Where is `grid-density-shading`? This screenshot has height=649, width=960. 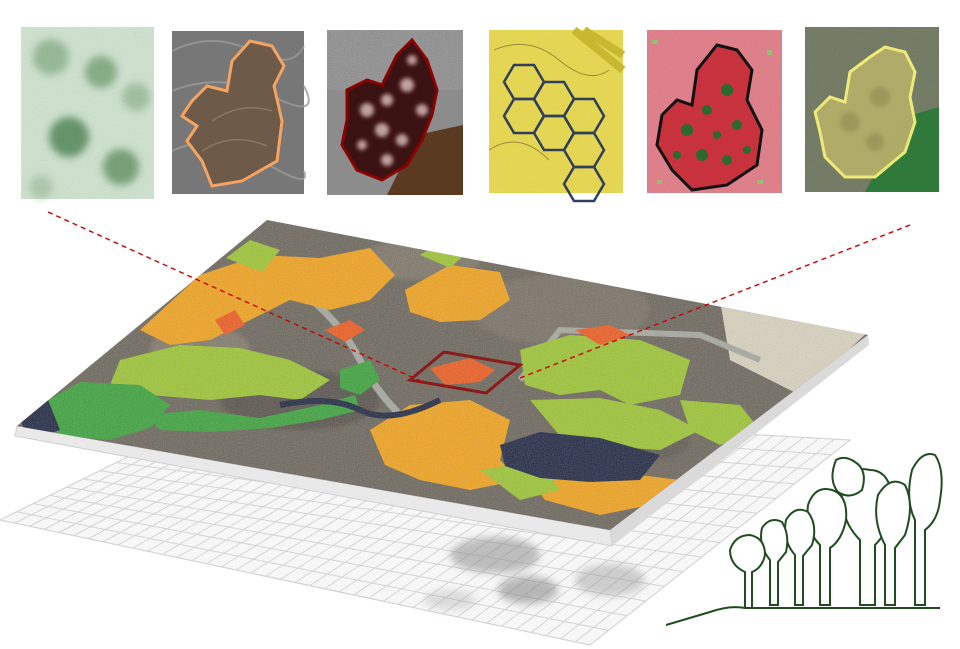 grid-density-shading is located at coordinates (534, 573).